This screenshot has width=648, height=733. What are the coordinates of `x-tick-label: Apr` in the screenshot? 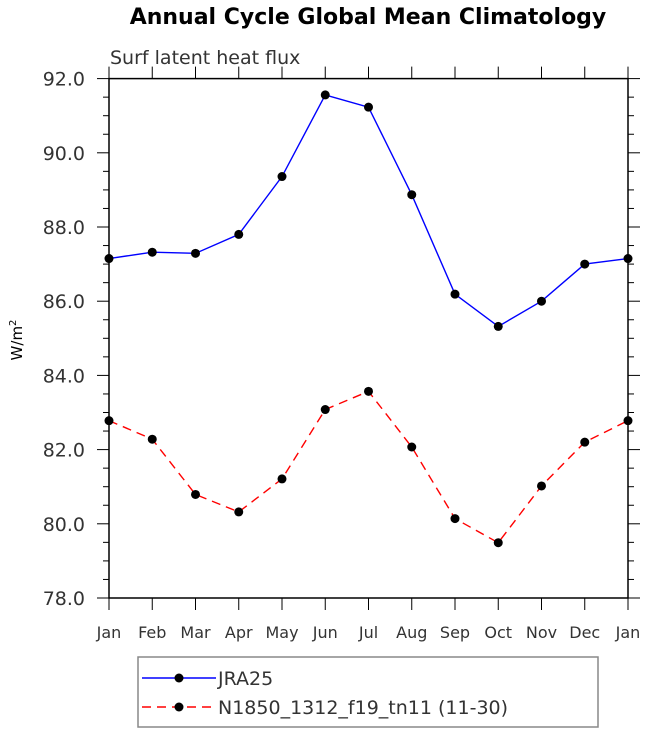 It's located at (239, 632).